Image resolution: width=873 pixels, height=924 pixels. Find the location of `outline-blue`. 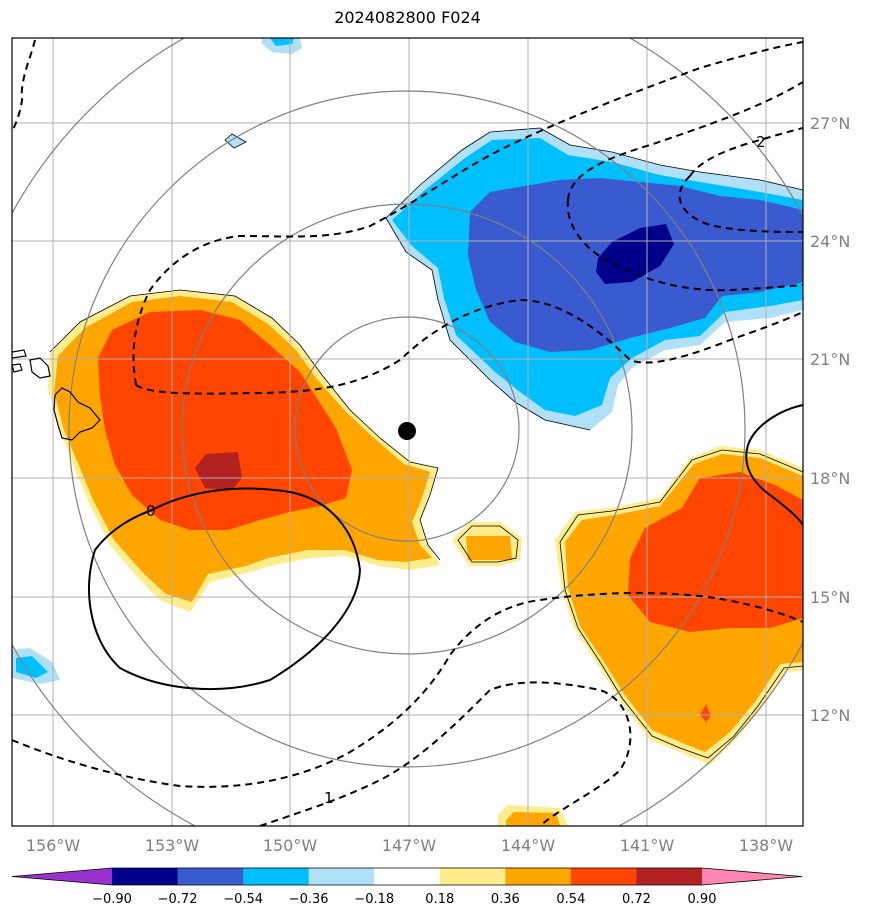

outline-blue is located at coordinates (594, 173).